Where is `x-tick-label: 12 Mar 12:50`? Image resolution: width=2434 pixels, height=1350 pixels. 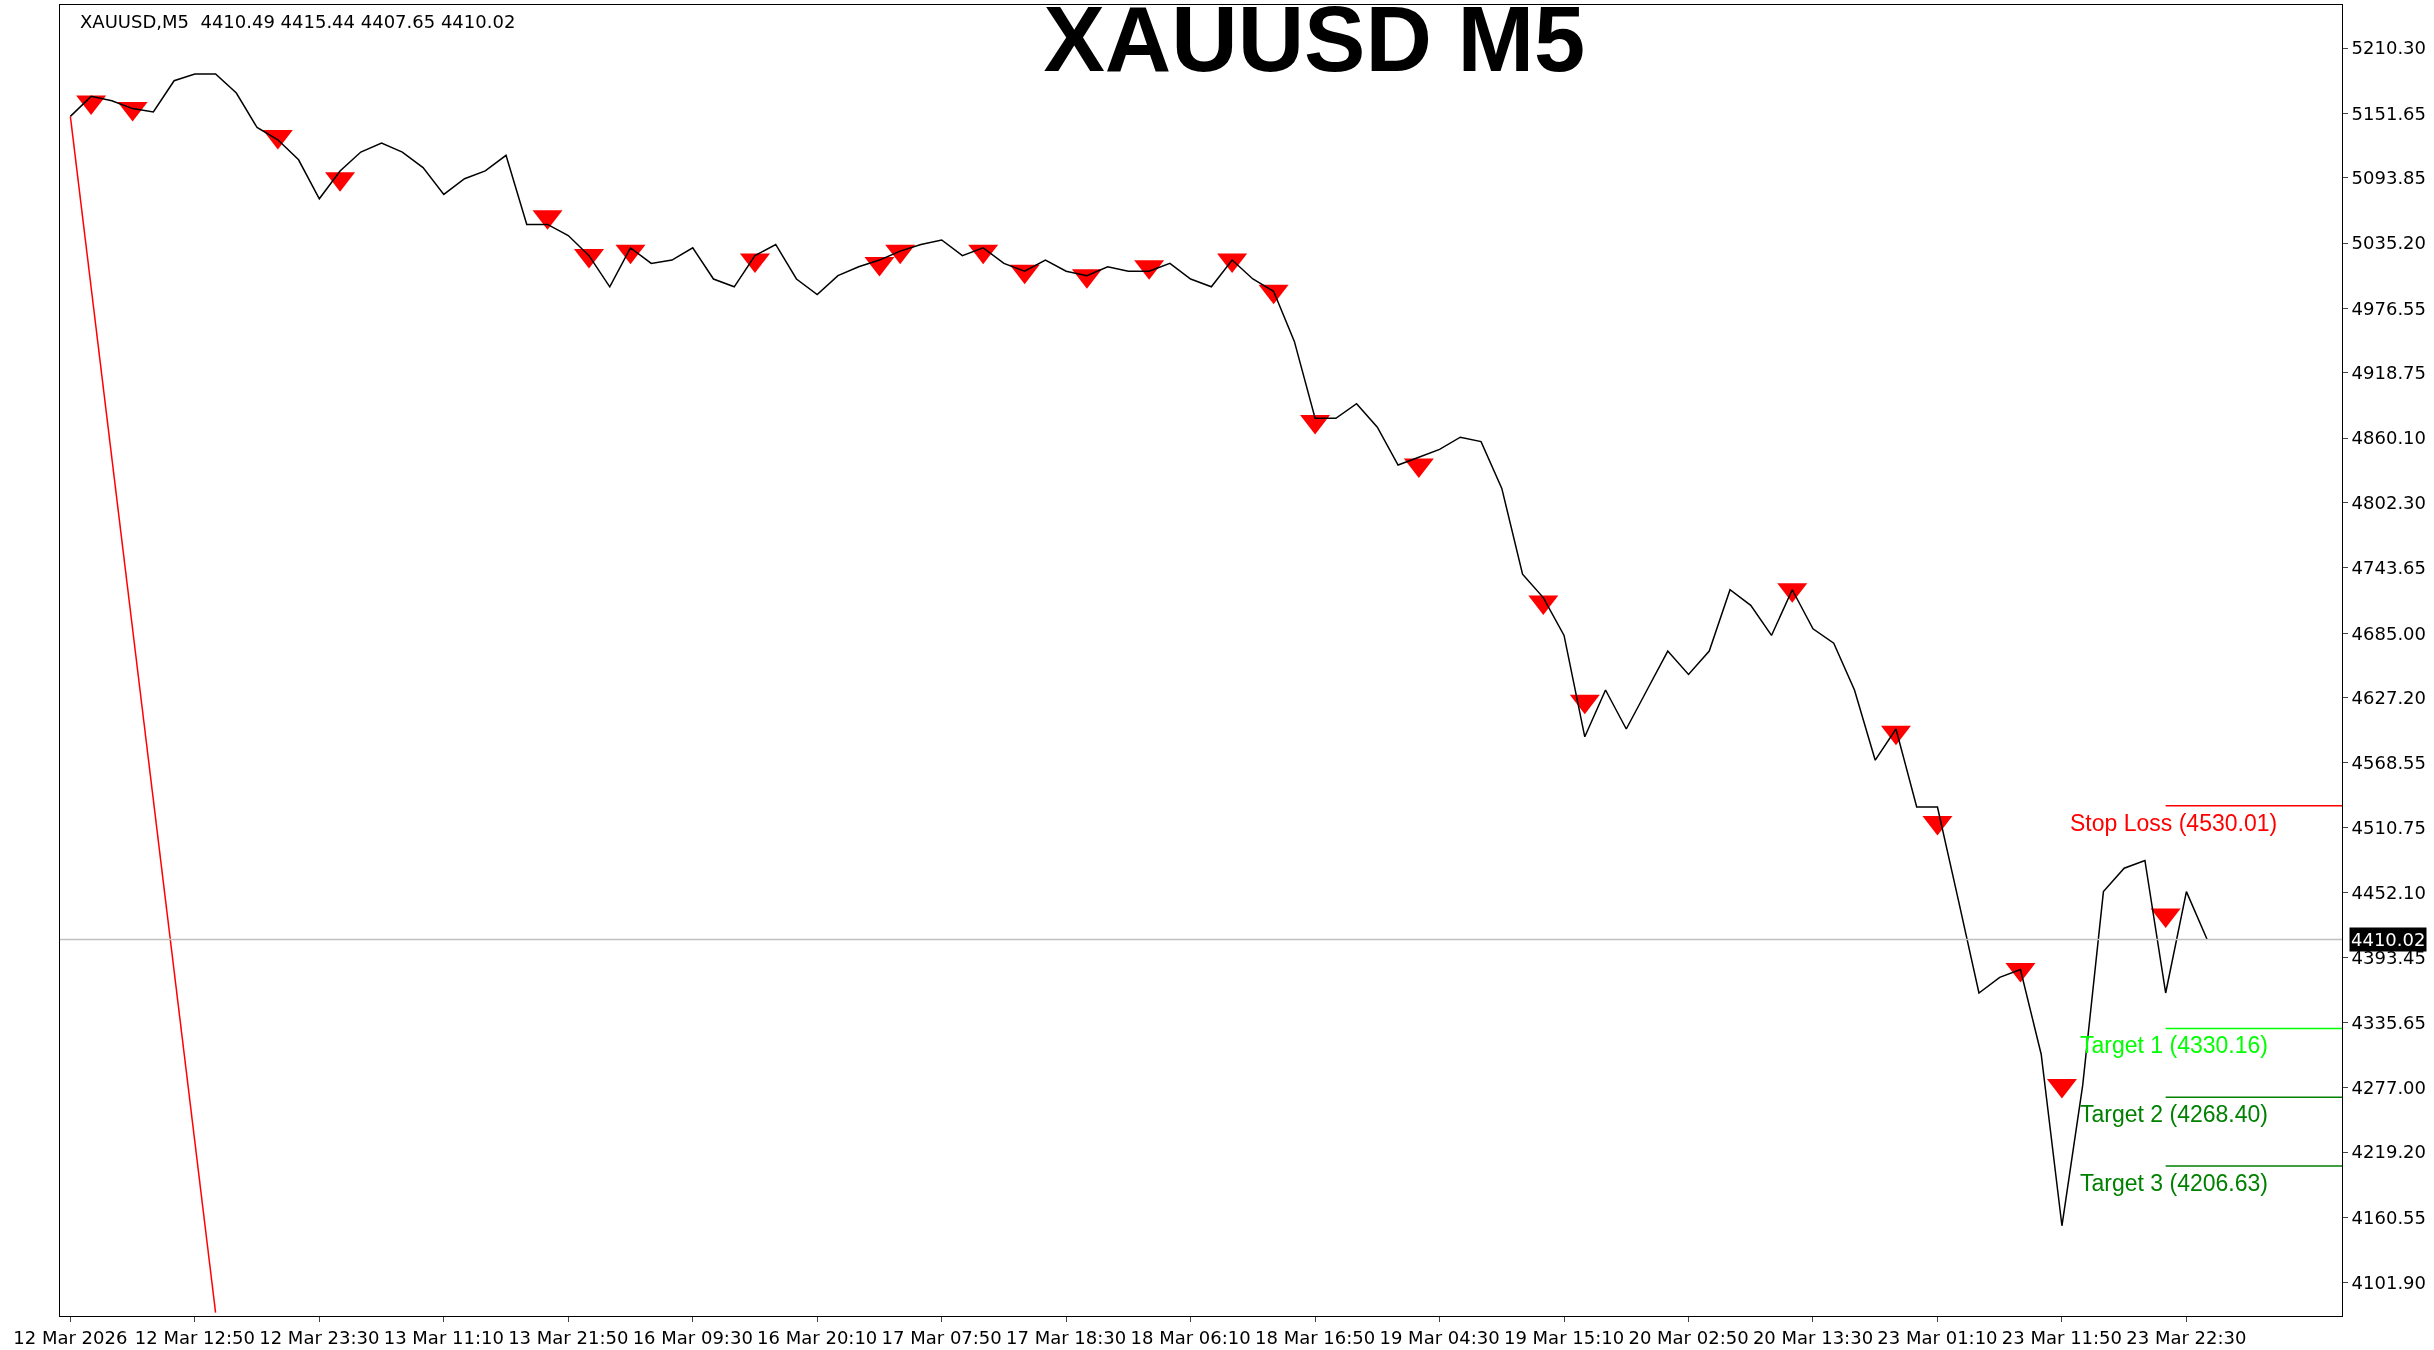 x-tick-label: 12 Mar 12:50 is located at coordinates (194, 1337).